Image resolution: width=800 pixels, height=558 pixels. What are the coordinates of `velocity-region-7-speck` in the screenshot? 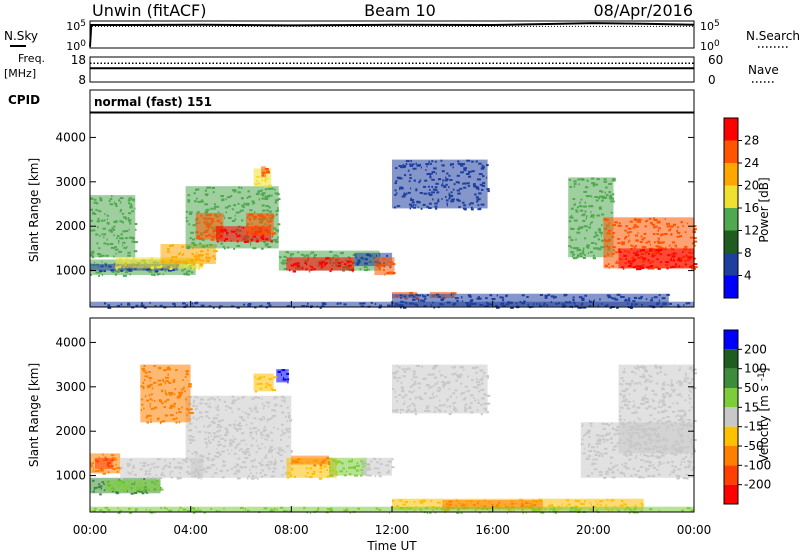 It's located at (320, 478).